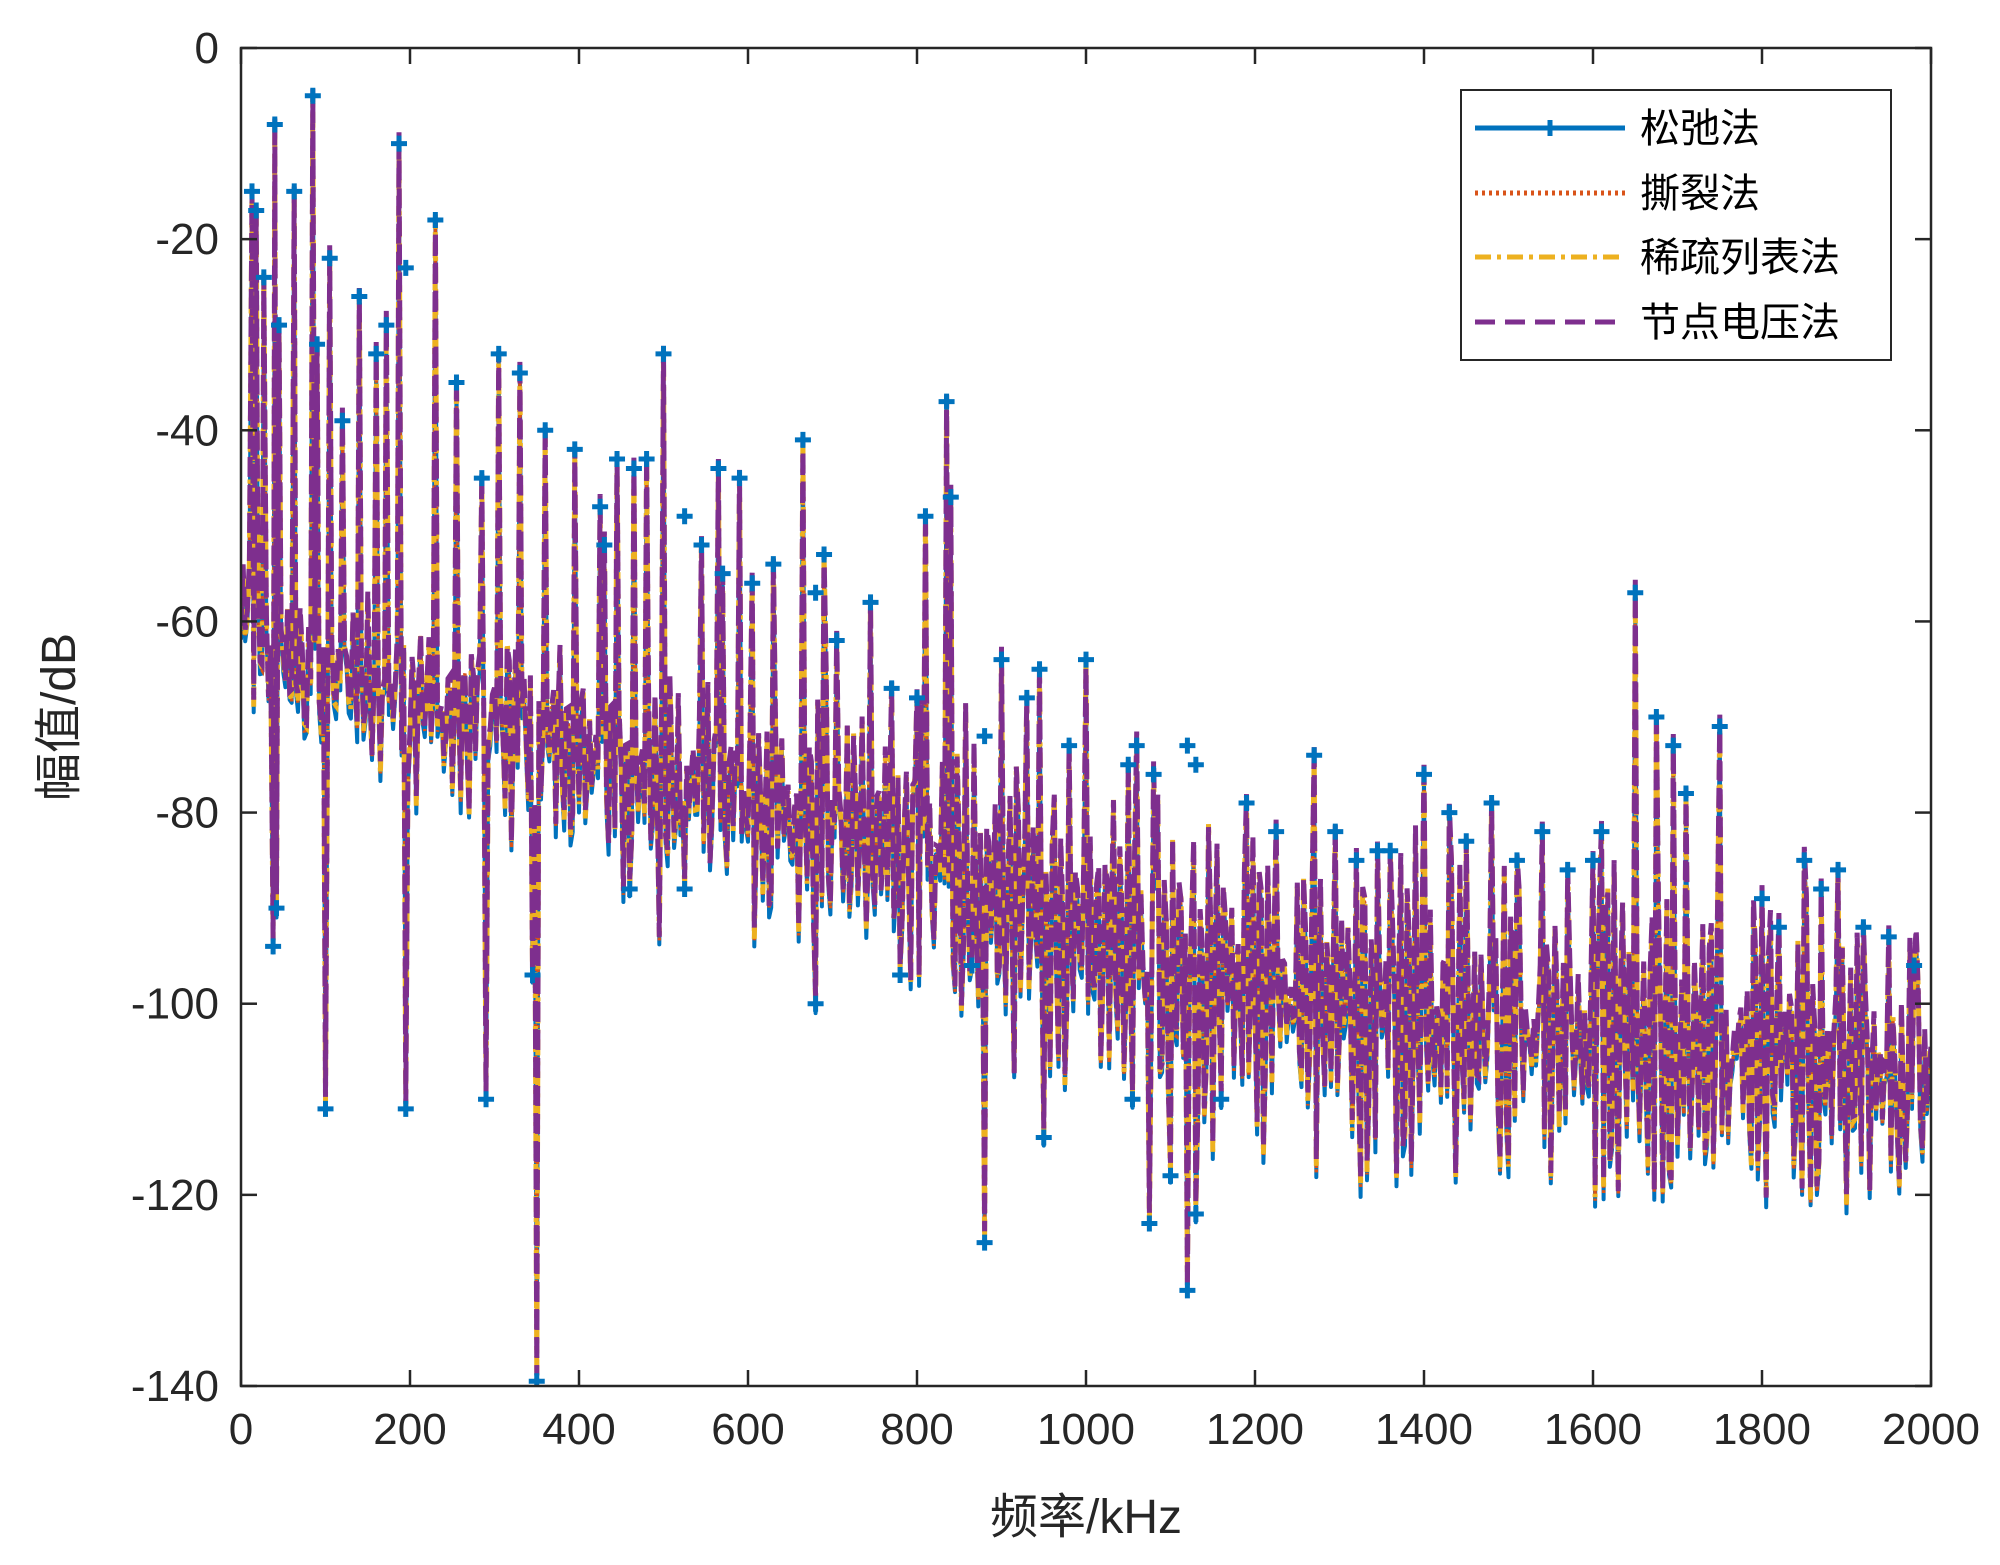 Image resolution: width=2000 pixels, height=1565 pixels. Describe the element at coordinates (578, 1429) in the screenshot. I see `x-tick-label: 400` at that location.